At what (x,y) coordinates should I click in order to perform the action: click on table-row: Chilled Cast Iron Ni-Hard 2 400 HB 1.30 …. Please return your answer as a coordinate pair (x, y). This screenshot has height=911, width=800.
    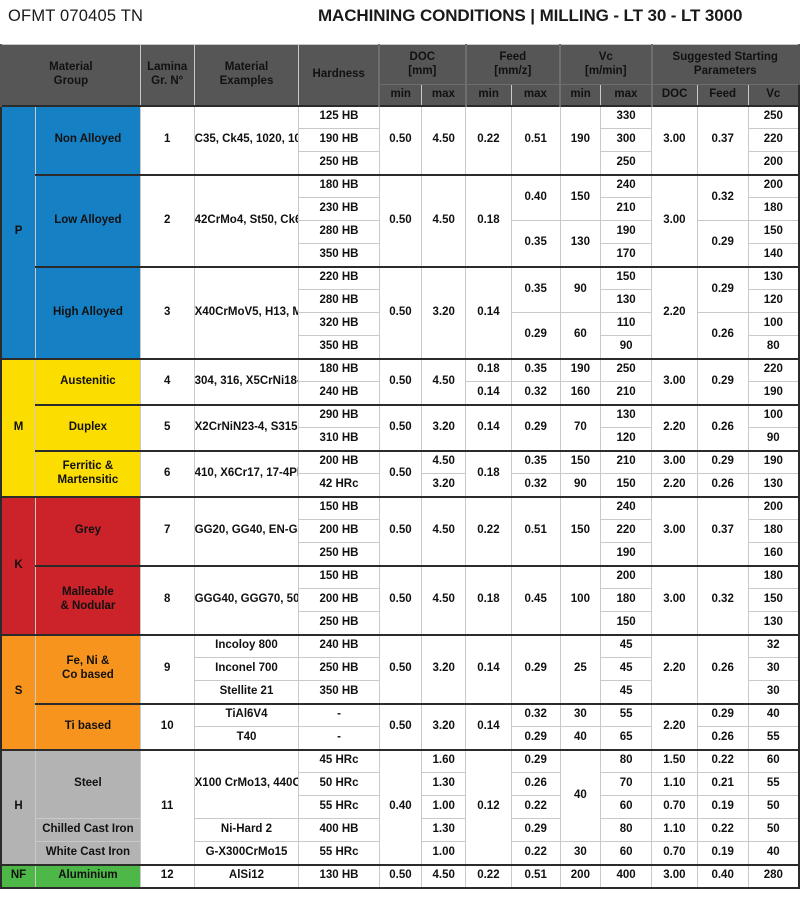
    Looking at the image, I should click on (400, 830).